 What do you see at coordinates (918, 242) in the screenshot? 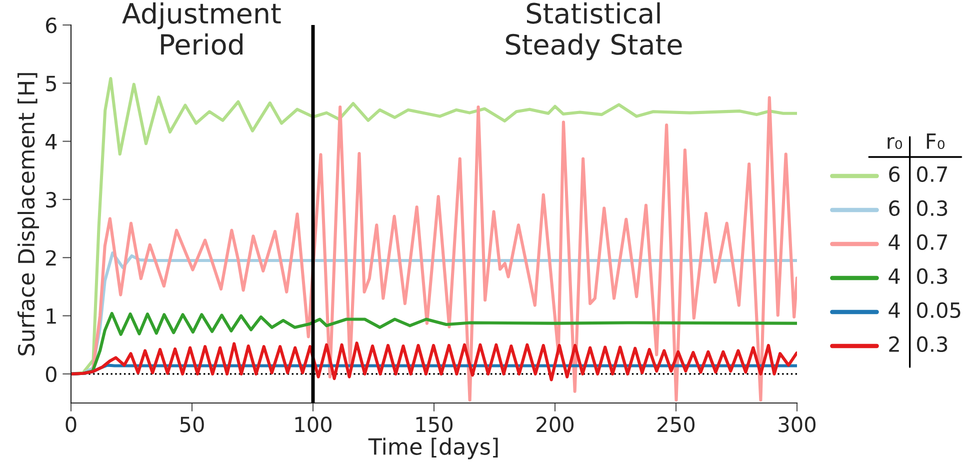
I see `legend-label: 4 0.7` at bounding box center [918, 242].